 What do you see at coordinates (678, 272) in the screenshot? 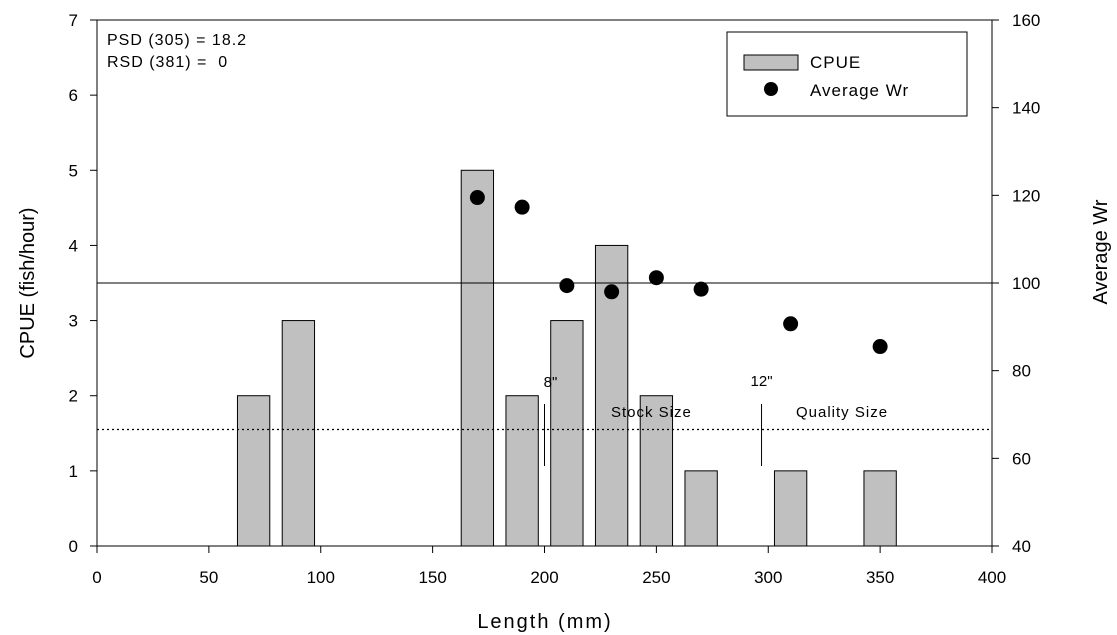
I see `wr-points` at bounding box center [678, 272].